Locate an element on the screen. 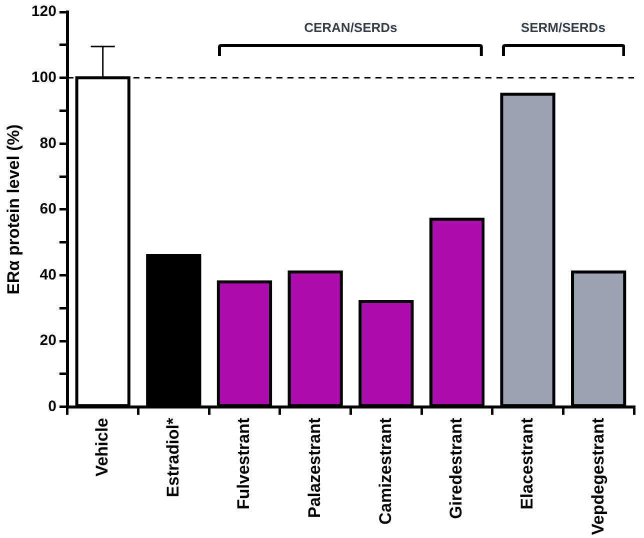 The height and width of the screenshot is (538, 644). y-tick-label: 100 is located at coordinates (43, 77).